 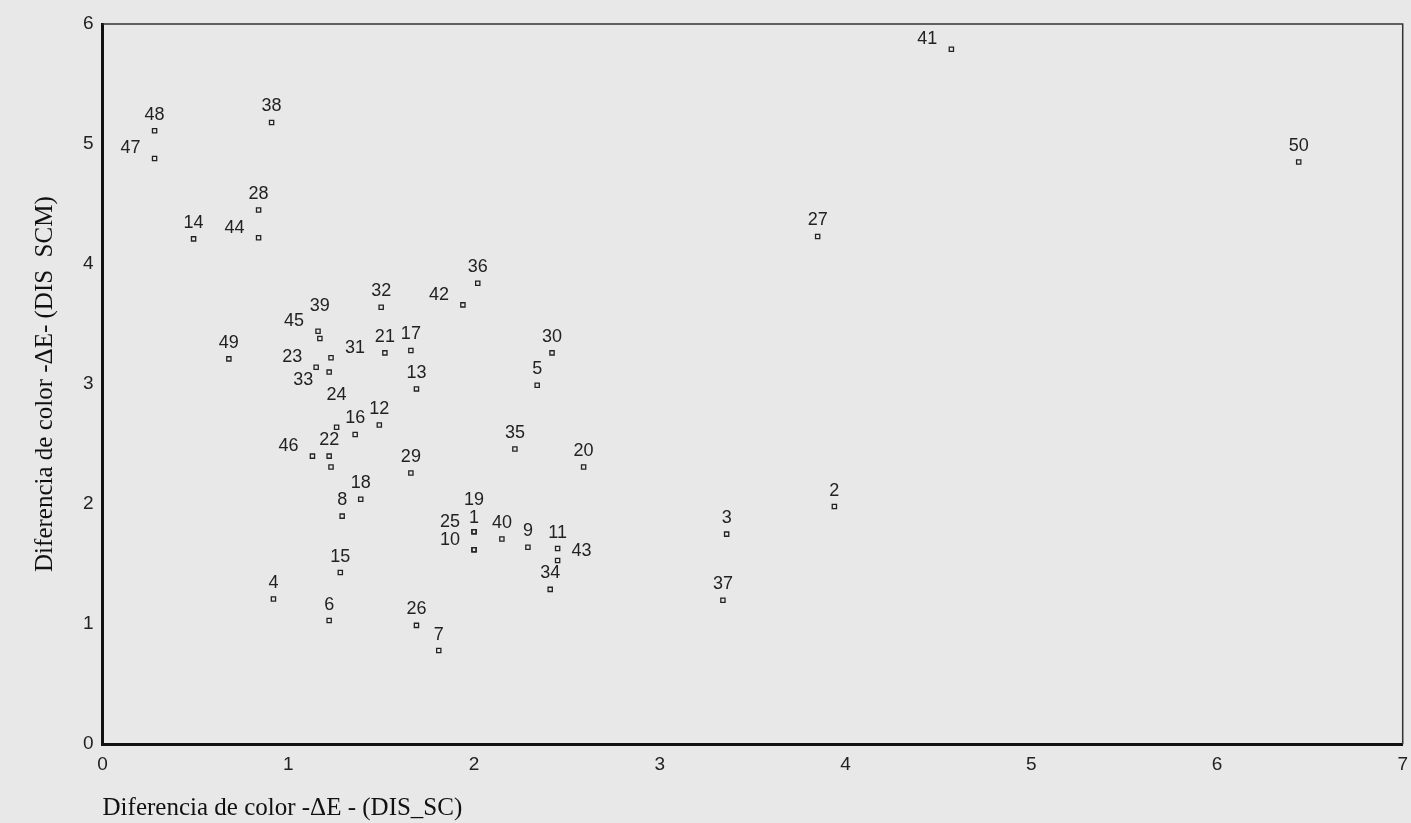 I want to click on annotation: 34, so click(x=550, y=572).